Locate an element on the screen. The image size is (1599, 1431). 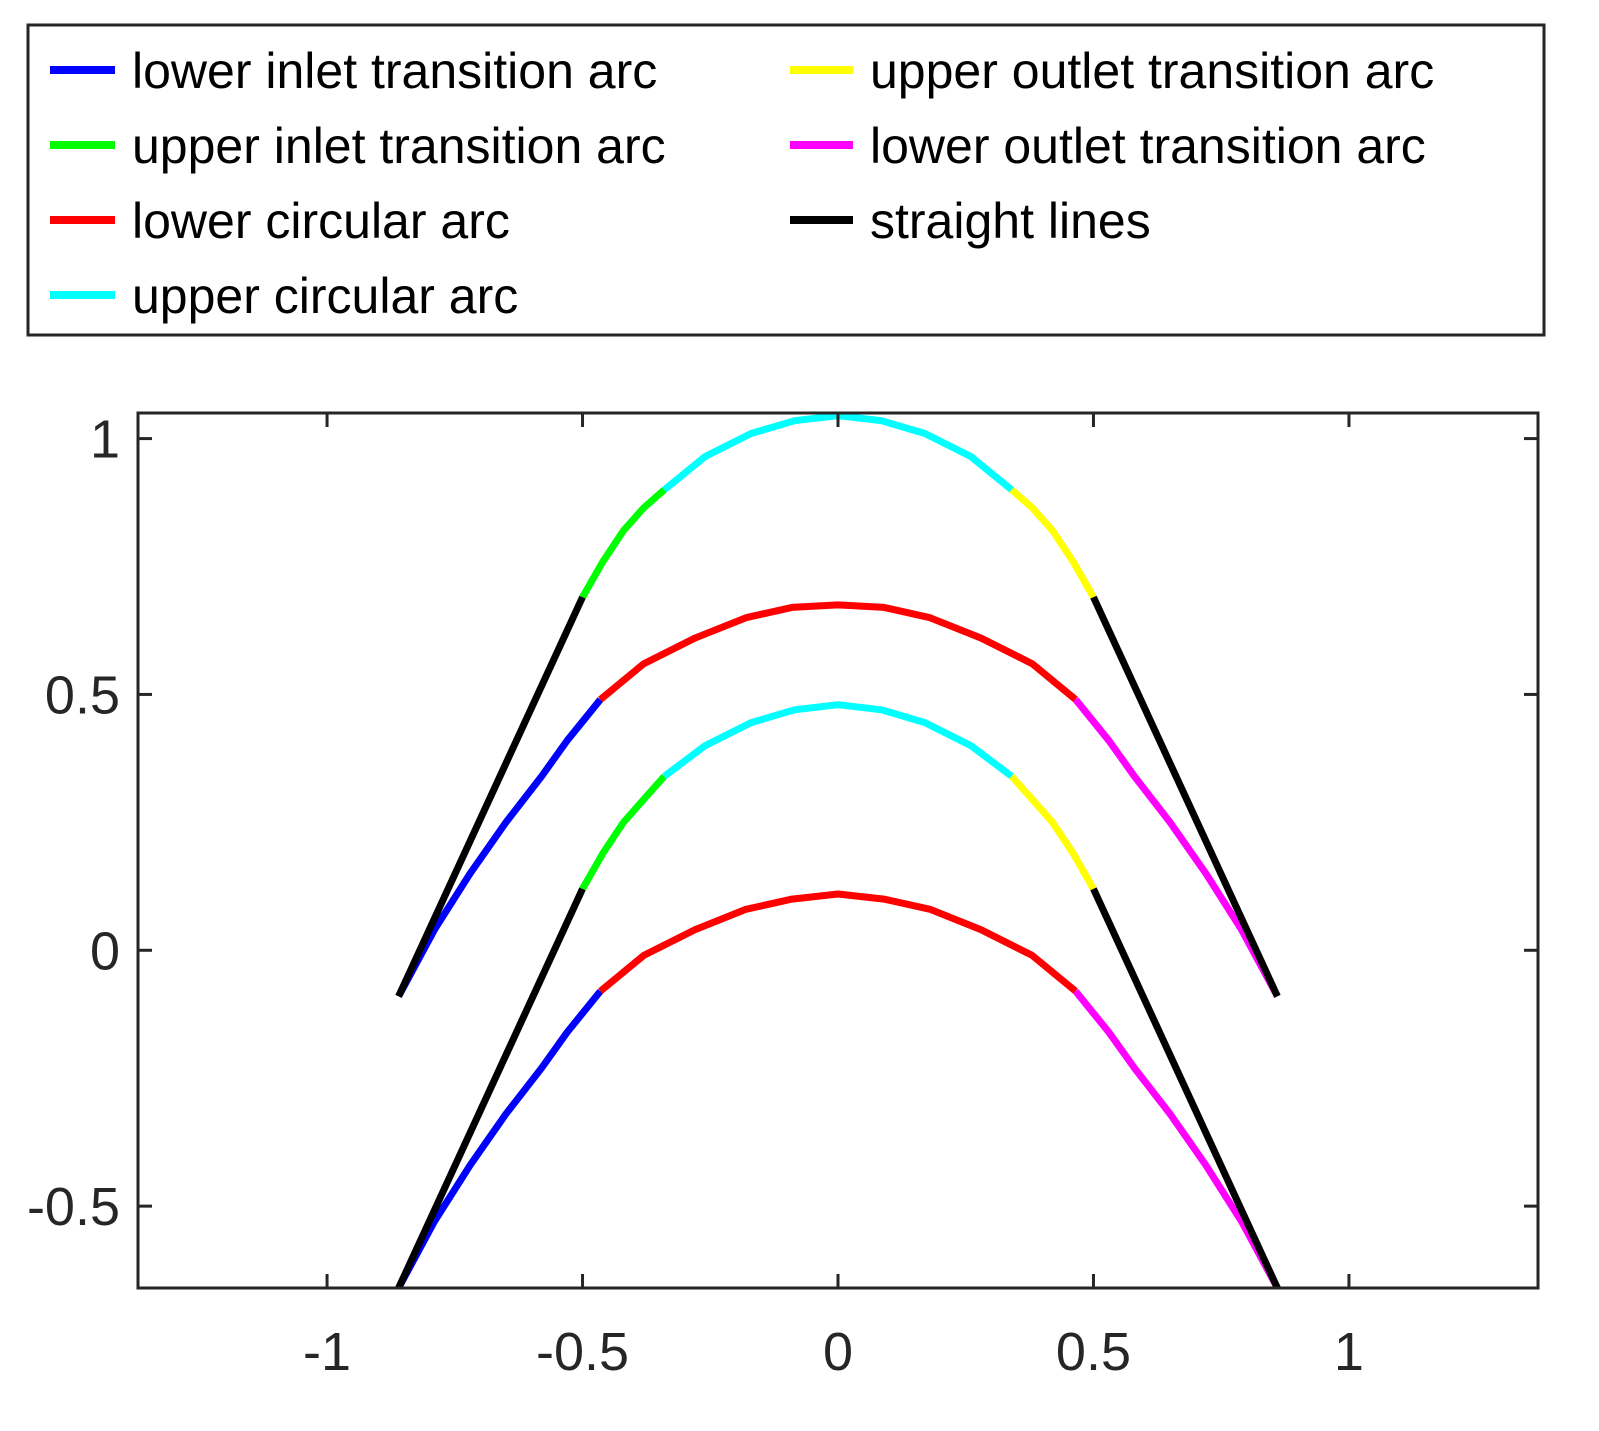
x-tick-label-2: 0 is located at coordinates (838, 1352).